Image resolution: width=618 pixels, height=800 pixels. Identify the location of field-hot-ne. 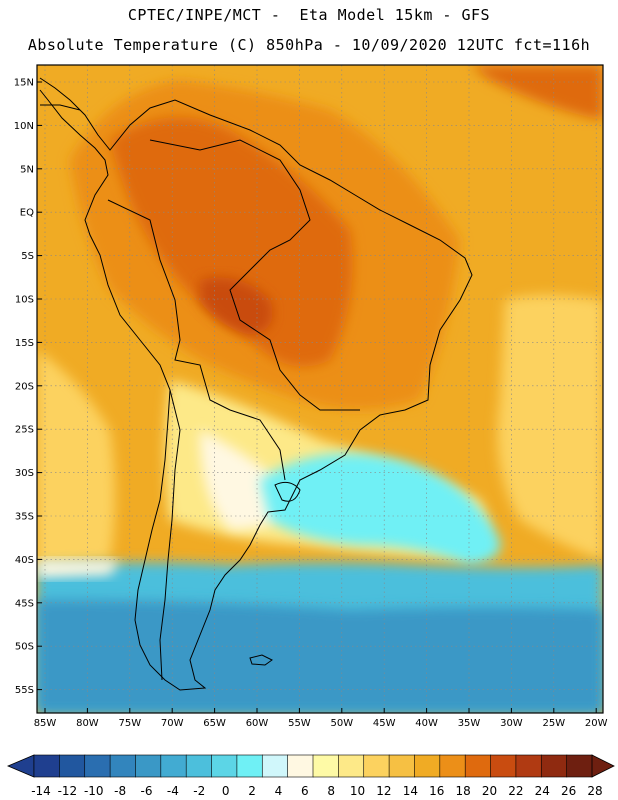
(536, 92).